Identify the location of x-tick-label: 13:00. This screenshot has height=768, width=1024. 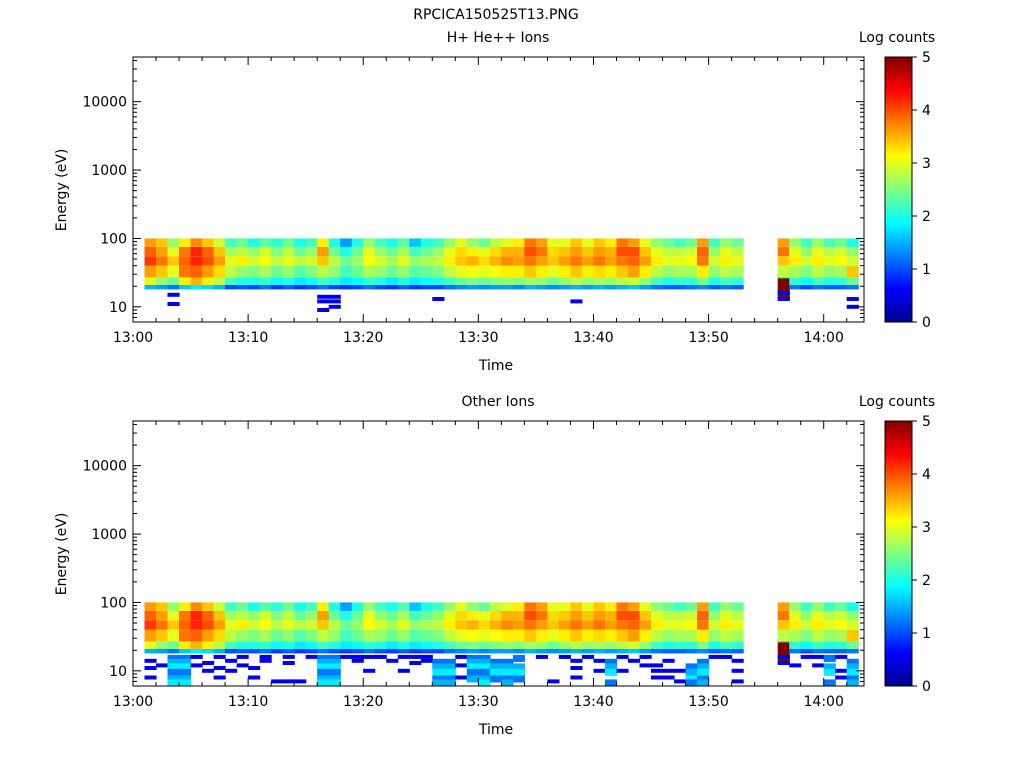
(133, 702).